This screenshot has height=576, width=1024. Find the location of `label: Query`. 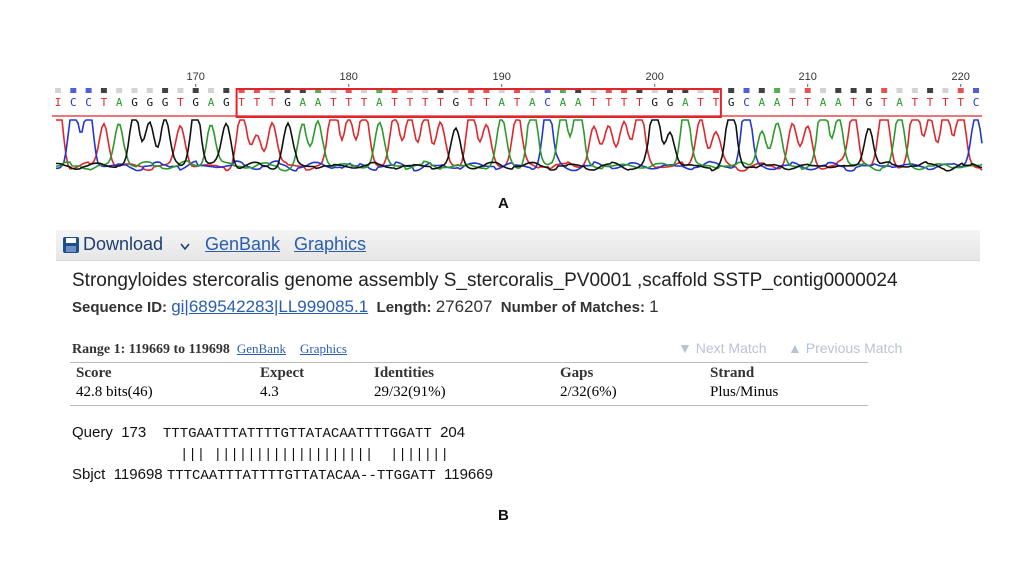

label: Query is located at coordinates (92, 432).